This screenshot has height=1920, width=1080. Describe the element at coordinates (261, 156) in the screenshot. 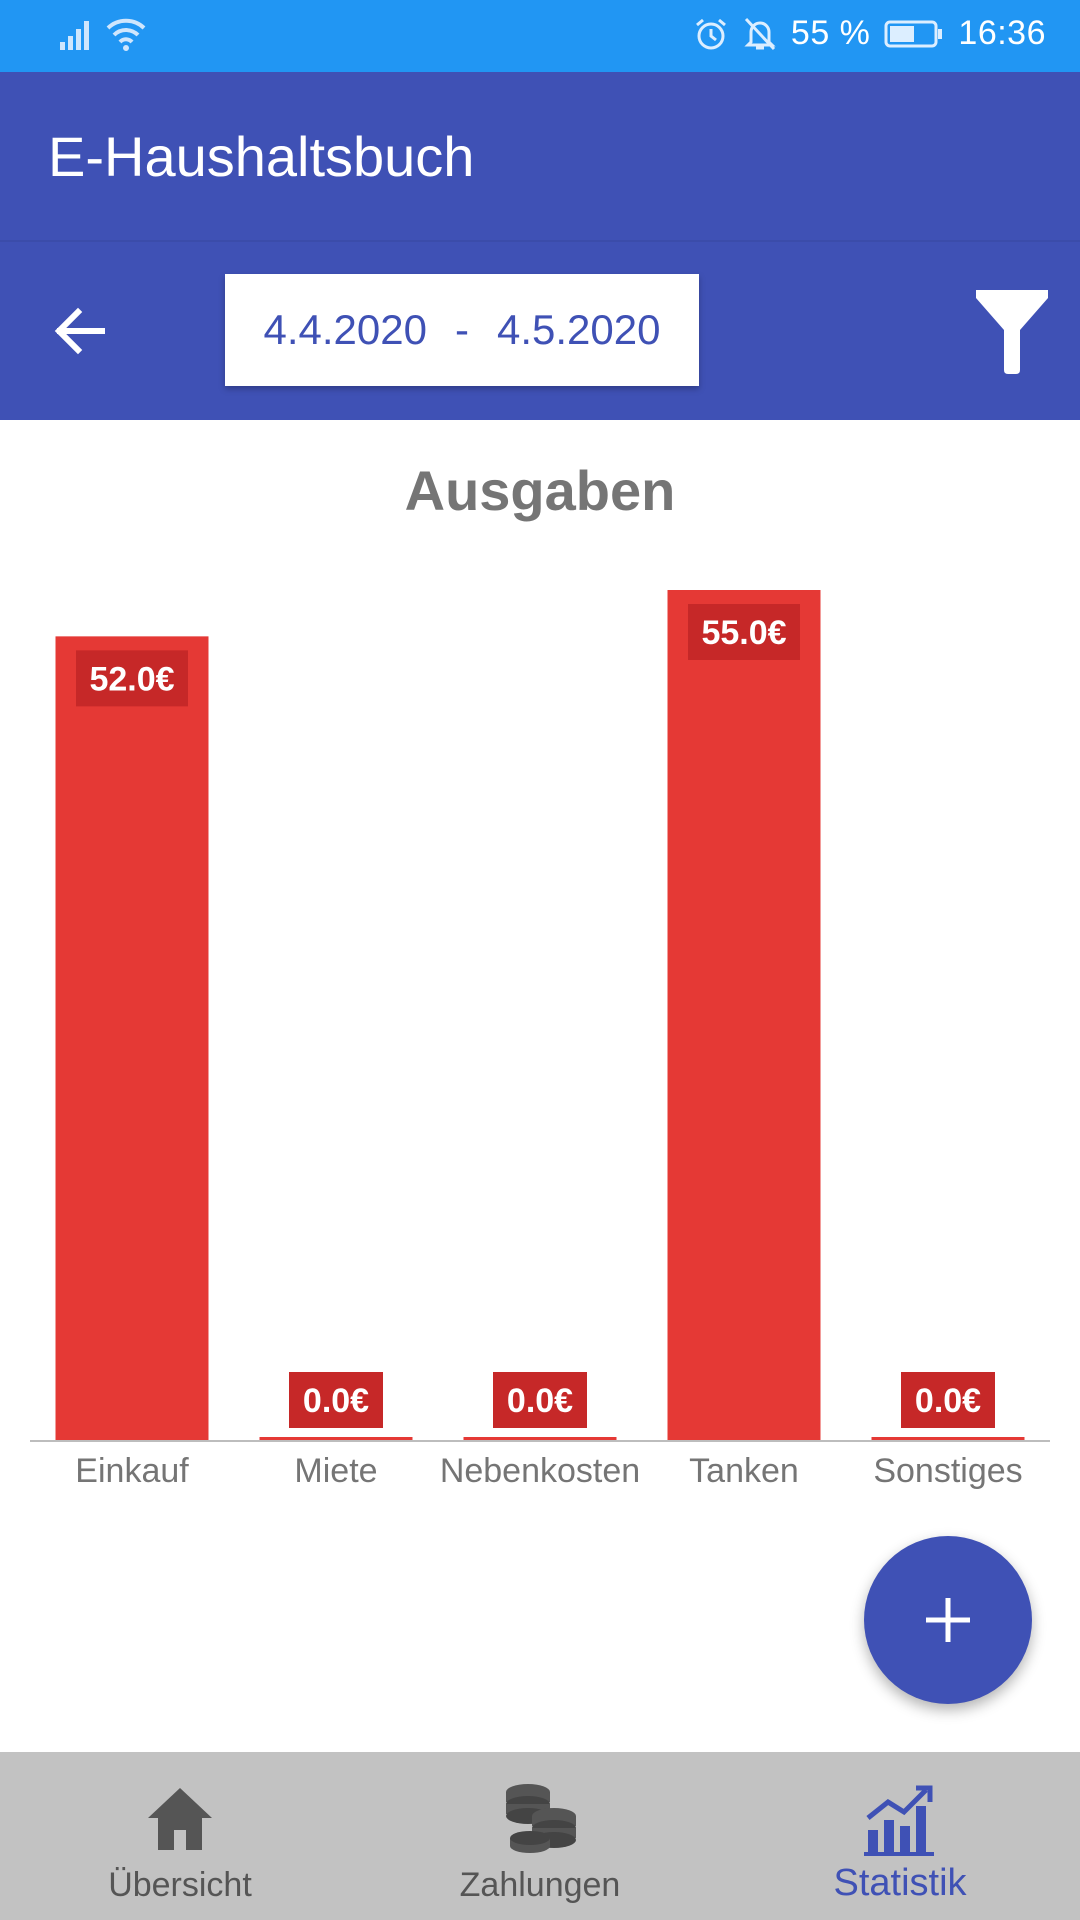

I see `app-title: E-Haushaltsbuch` at that location.